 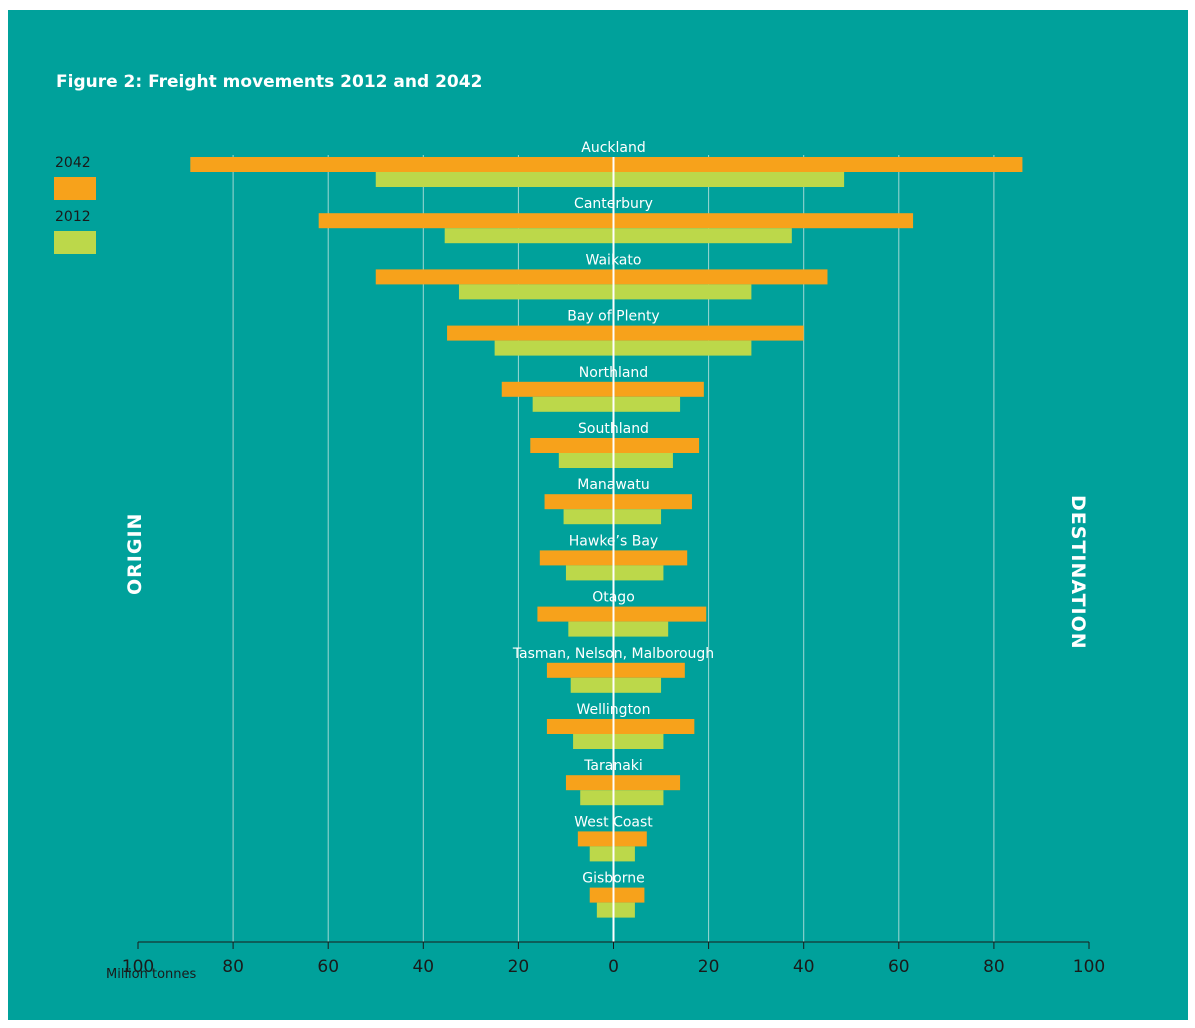 I want to click on region-label: Waikato, so click(x=614, y=260).